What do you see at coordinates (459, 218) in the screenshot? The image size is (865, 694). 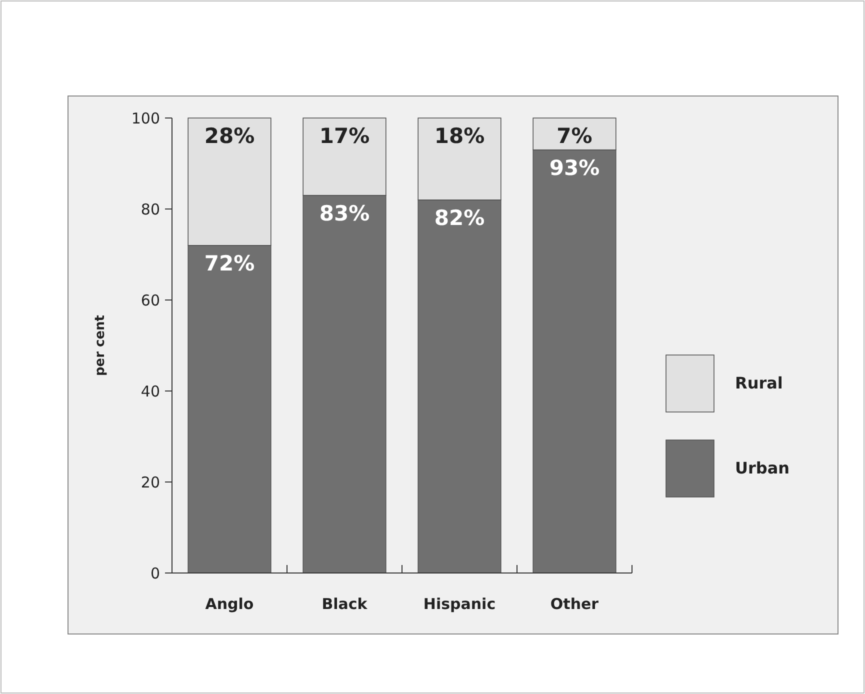 I see `data-label: 82%` at bounding box center [459, 218].